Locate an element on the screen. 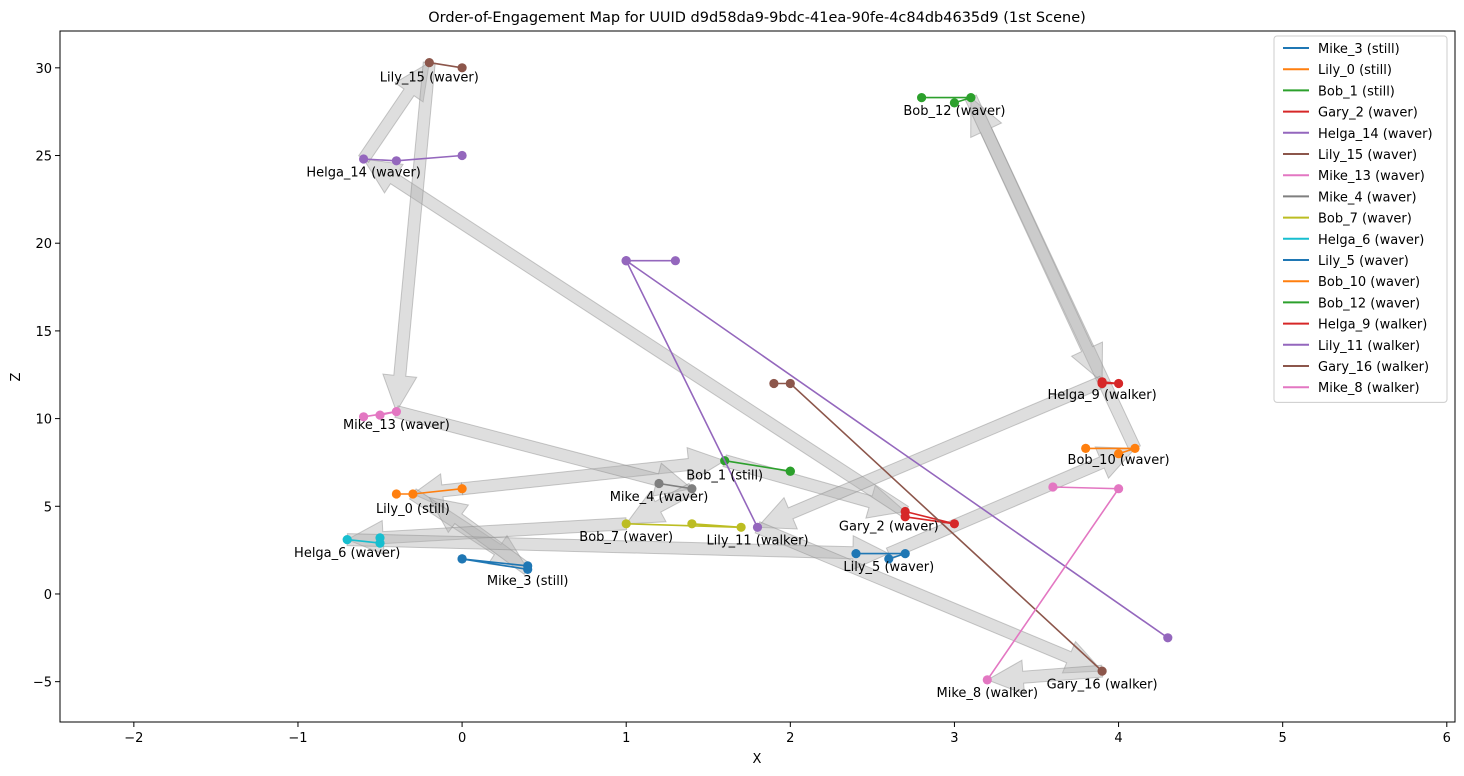  legend-label: Mike_4 (waver) is located at coordinates (1367, 197).